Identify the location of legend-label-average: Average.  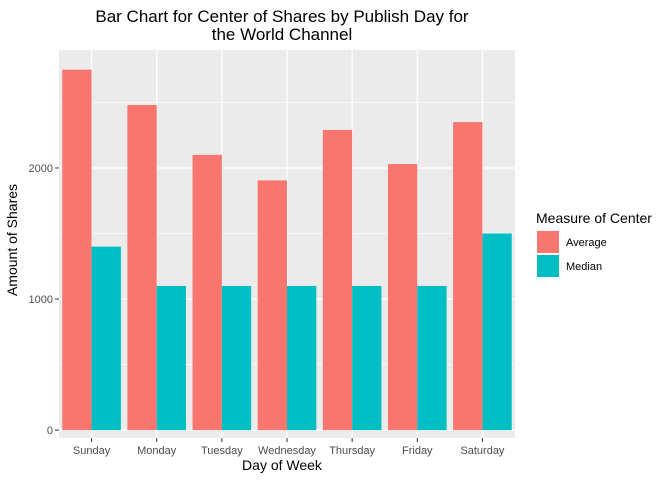
(586, 243).